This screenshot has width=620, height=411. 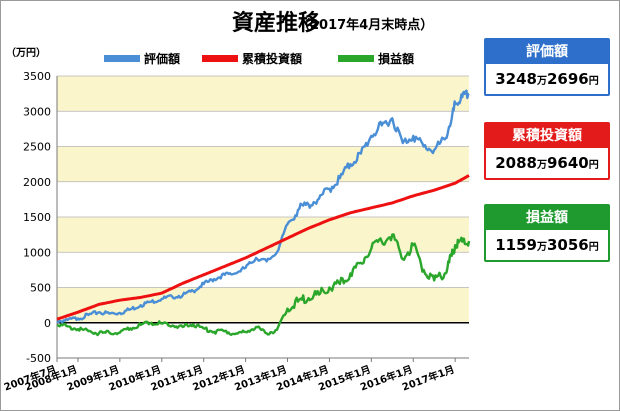 What do you see at coordinates (26, 52) in the screenshot?
I see `unit-label: （万円）` at bounding box center [26, 52].